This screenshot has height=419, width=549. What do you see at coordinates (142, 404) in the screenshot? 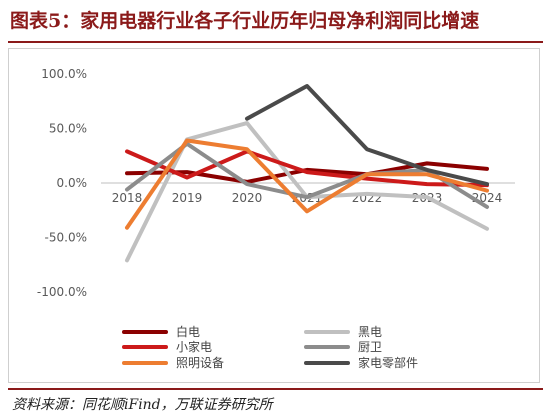
I see `source-note: 资料来源：同花顺iFind，万联证券研究所` at bounding box center [142, 404].